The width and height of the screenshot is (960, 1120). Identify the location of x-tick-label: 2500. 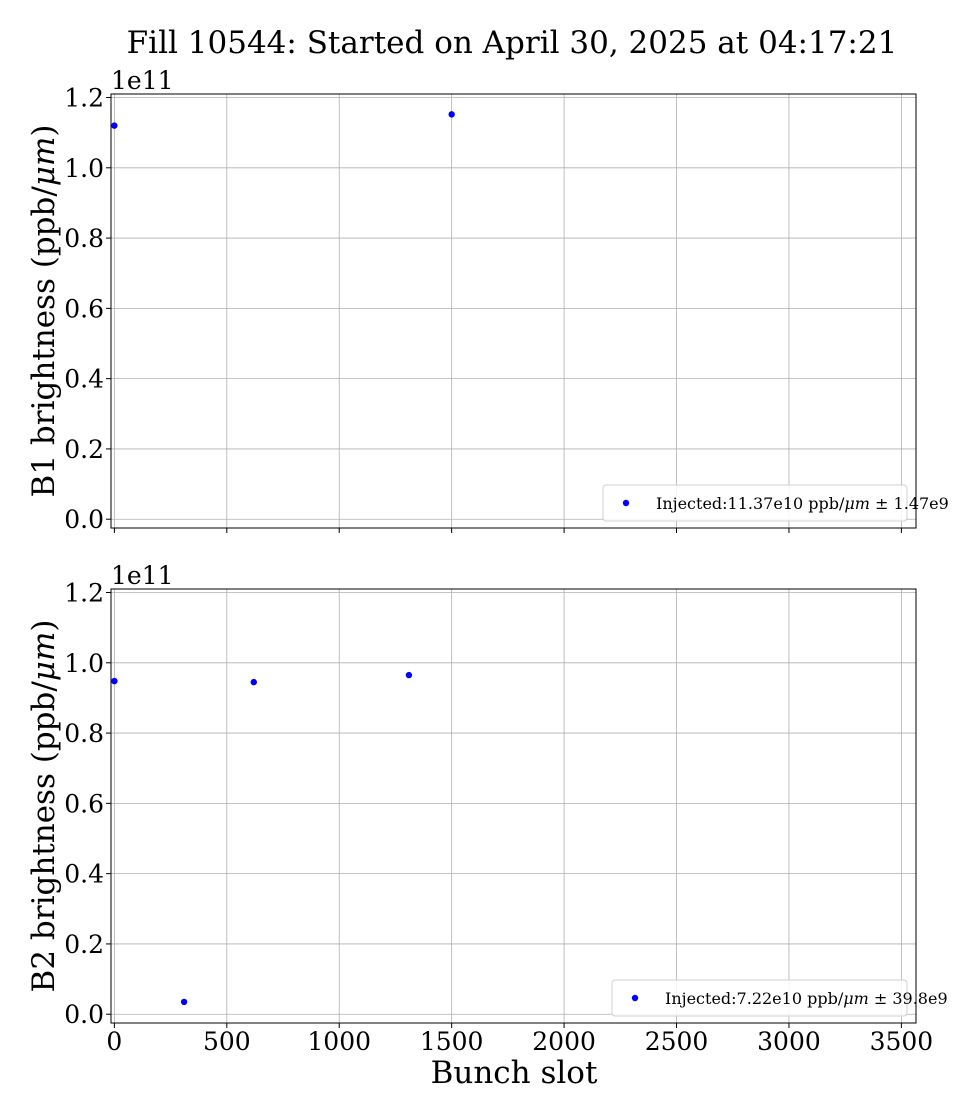
(677, 1041).